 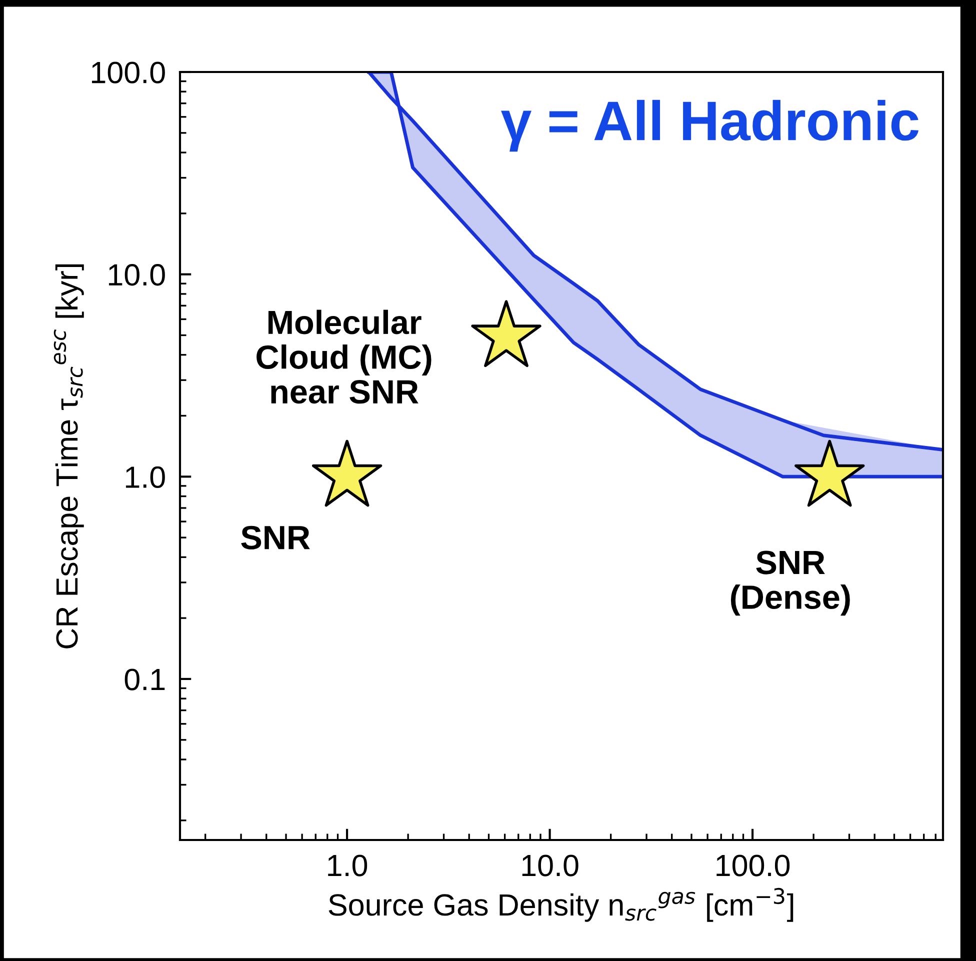 I want to click on y-axis-title: CR Escape Time τ$_{src}$$^{esc}$ [kyr], so click(x=69, y=456).